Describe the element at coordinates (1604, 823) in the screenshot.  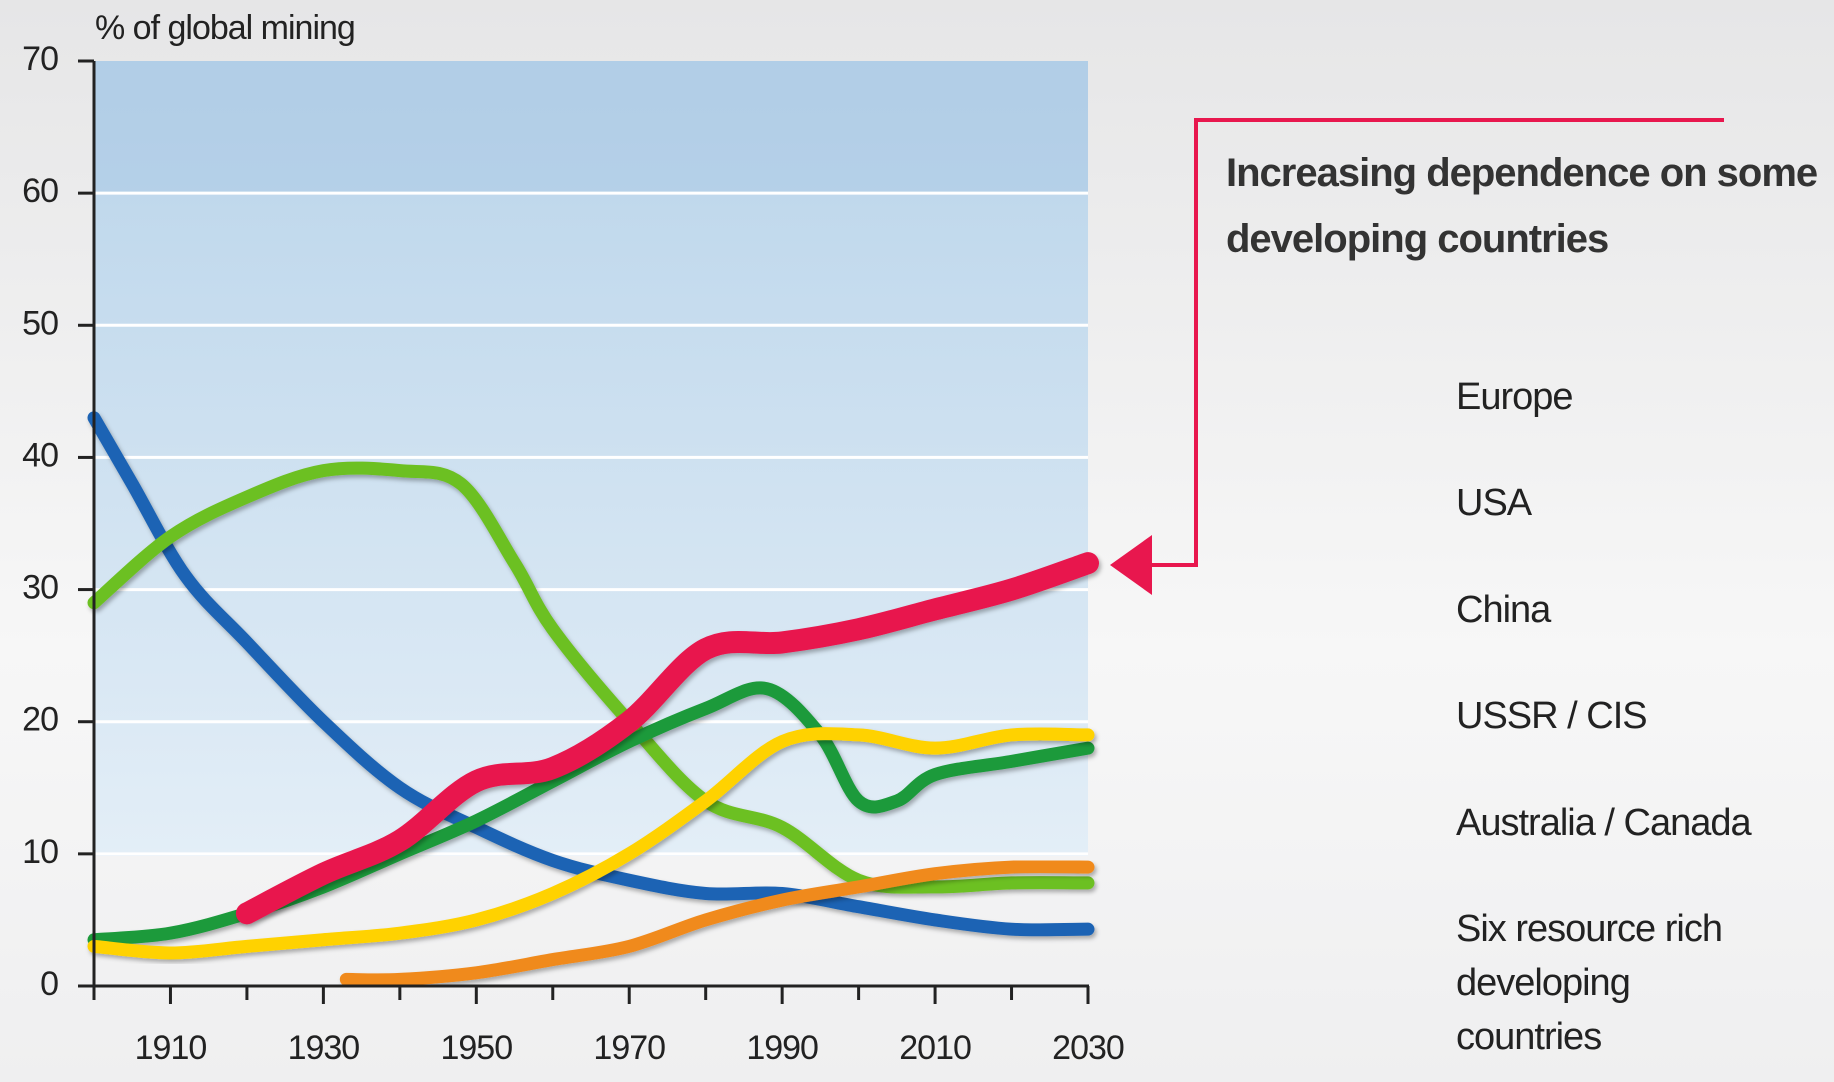
I see `legend-label: Australia / Canada` at that location.